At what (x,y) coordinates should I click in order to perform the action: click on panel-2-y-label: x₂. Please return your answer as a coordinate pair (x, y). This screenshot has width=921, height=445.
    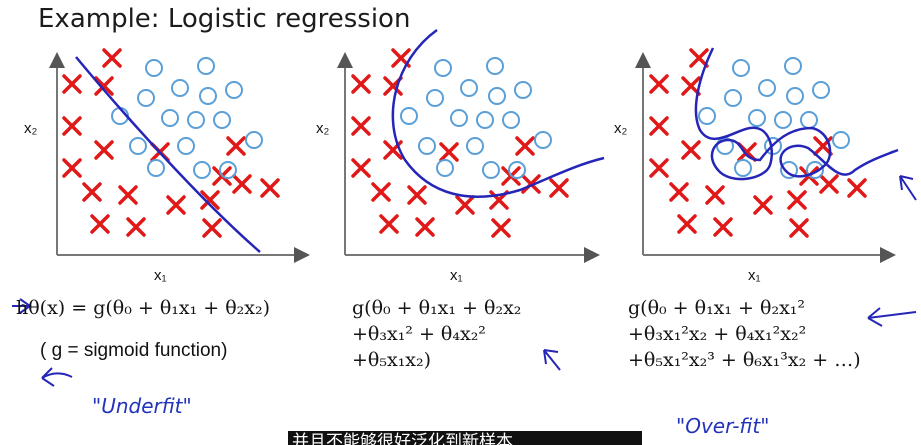
    Looking at the image, I should click on (323, 128).